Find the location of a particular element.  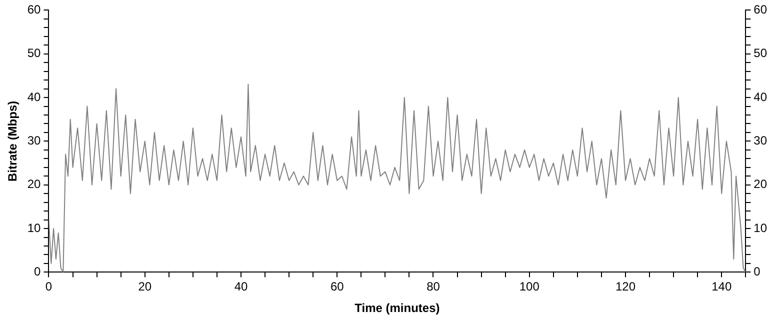

x-tick-label: 80 is located at coordinates (433, 287).